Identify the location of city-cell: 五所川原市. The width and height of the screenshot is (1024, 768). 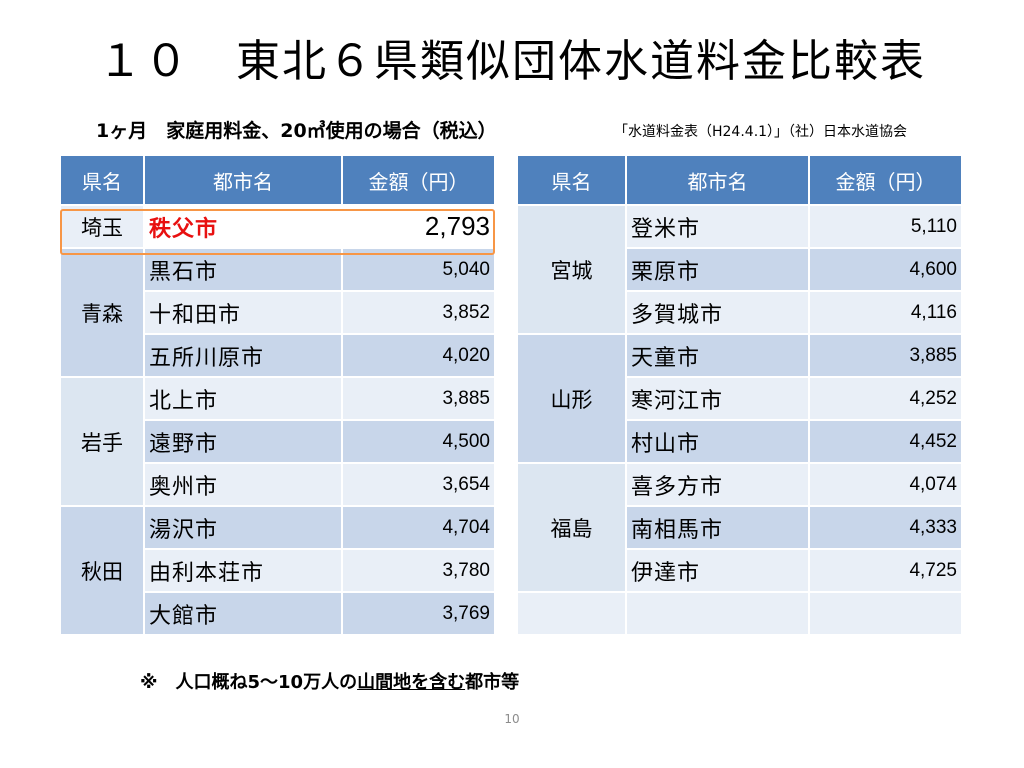
(243, 355).